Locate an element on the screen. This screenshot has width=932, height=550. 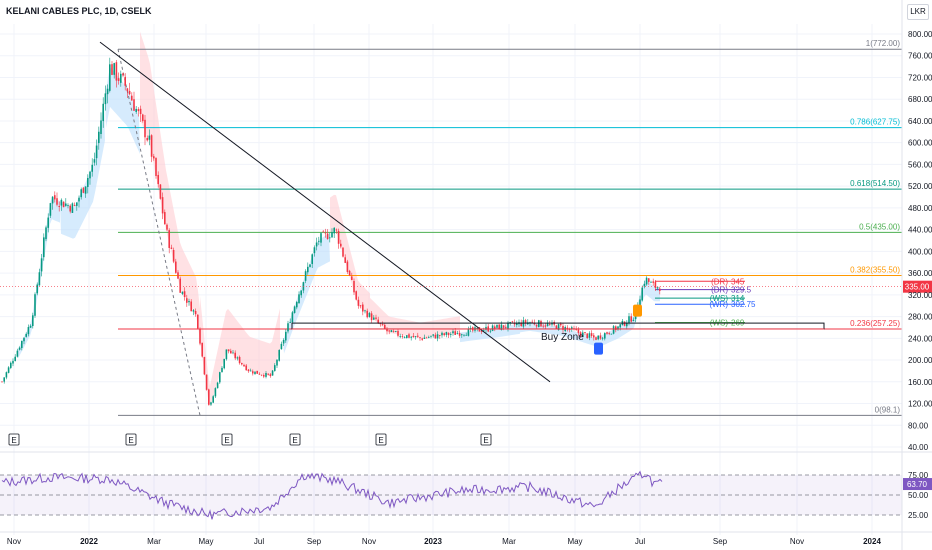
last-price-value: 335.00 is located at coordinates (917, 287).